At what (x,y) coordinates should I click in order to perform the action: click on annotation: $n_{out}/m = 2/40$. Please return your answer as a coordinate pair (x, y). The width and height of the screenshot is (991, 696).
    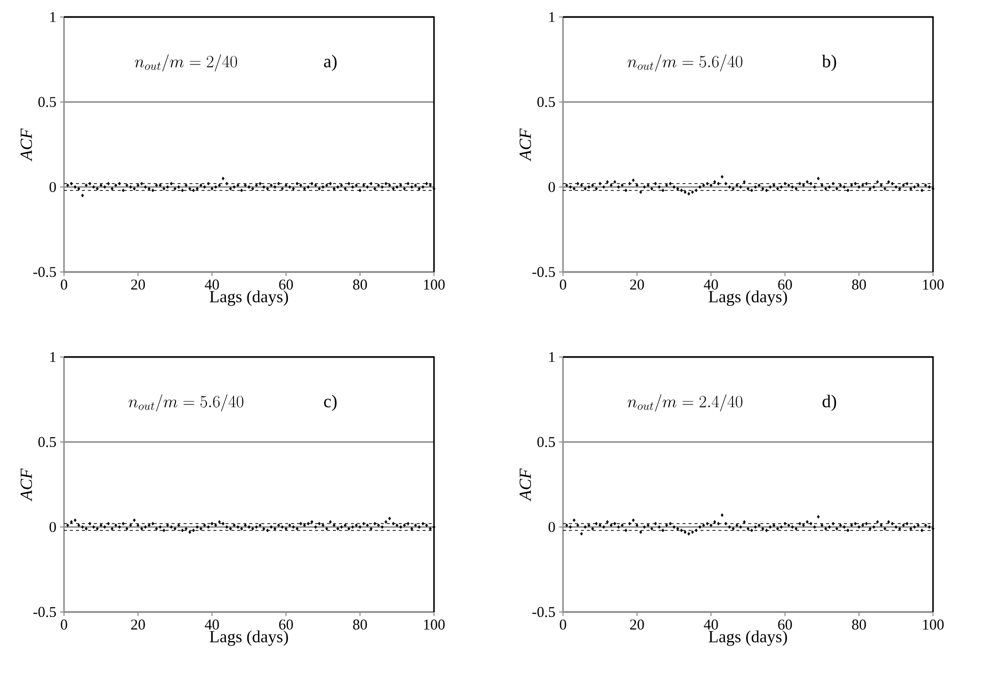
    Looking at the image, I should click on (186, 63).